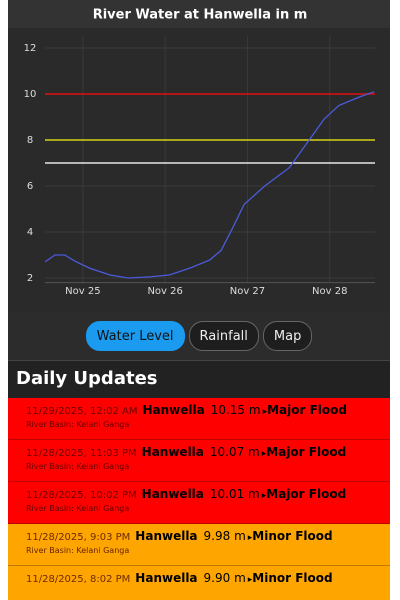  I want to click on y-tick-label: 2, so click(30, 278).